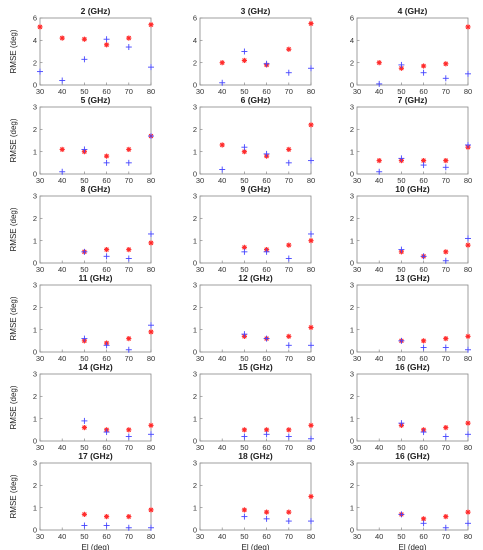 The width and height of the screenshot is (483, 550). What do you see at coordinates (411, 140) in the screenshot?
I see `subplot-6: 7 (GHz) 0 1 2 3 30 40 50 60 70 80` at bounding box center [411, 140].